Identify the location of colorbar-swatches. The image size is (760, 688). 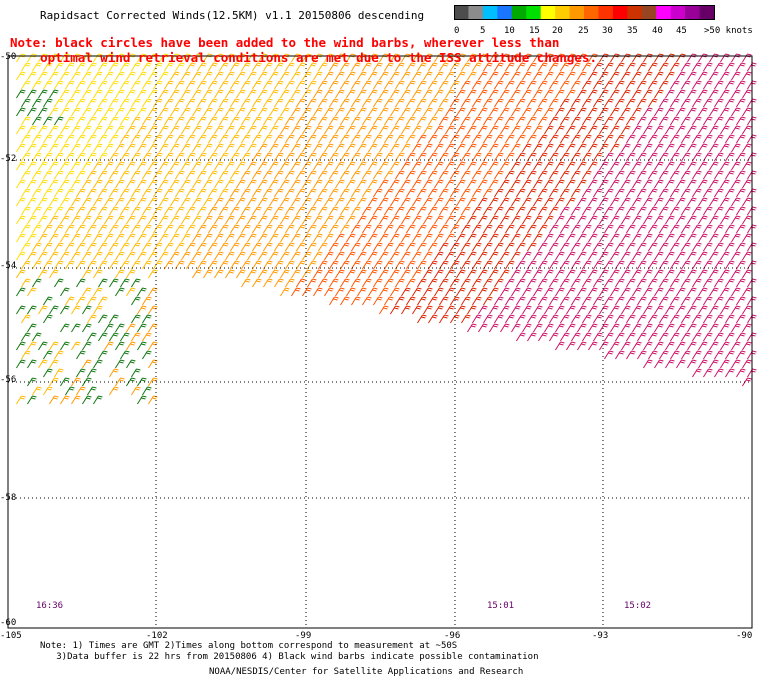
(584, 12).